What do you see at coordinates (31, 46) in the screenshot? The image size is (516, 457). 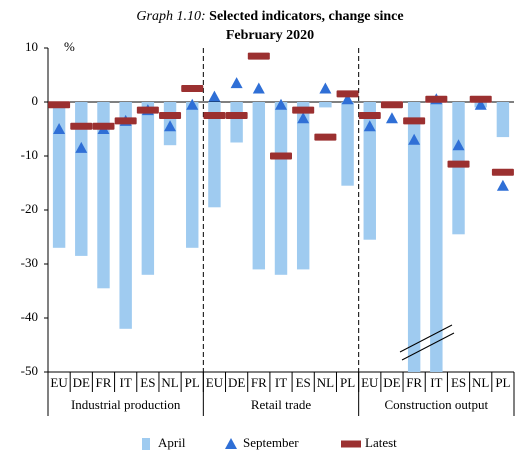 I see `y-tick-label: 10` at bounding box center [31, 46].